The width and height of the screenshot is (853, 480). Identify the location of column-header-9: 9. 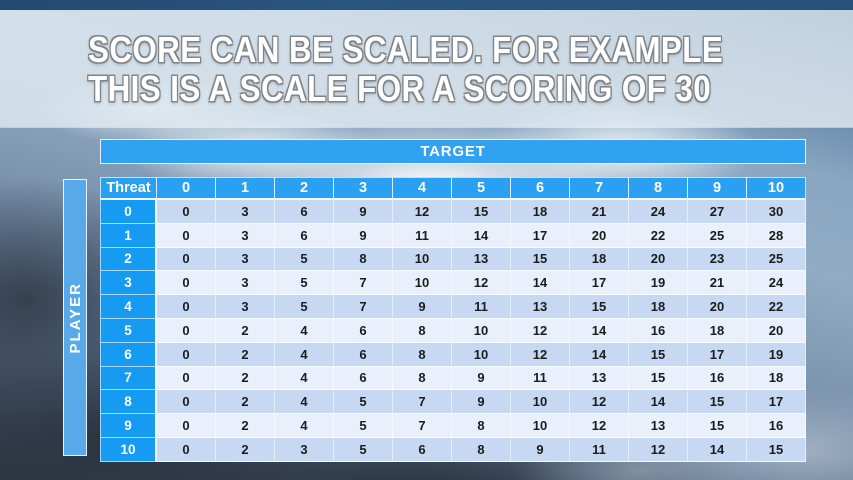
(717, 188).